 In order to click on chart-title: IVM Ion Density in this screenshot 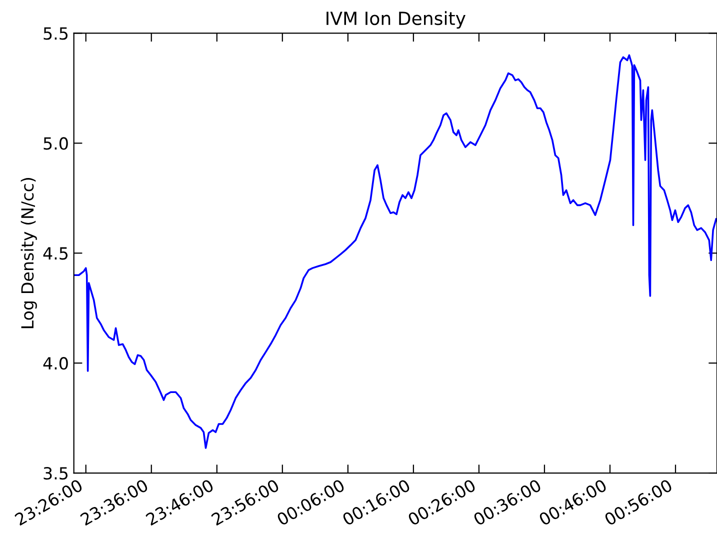, I will do `click(396, 20)`.